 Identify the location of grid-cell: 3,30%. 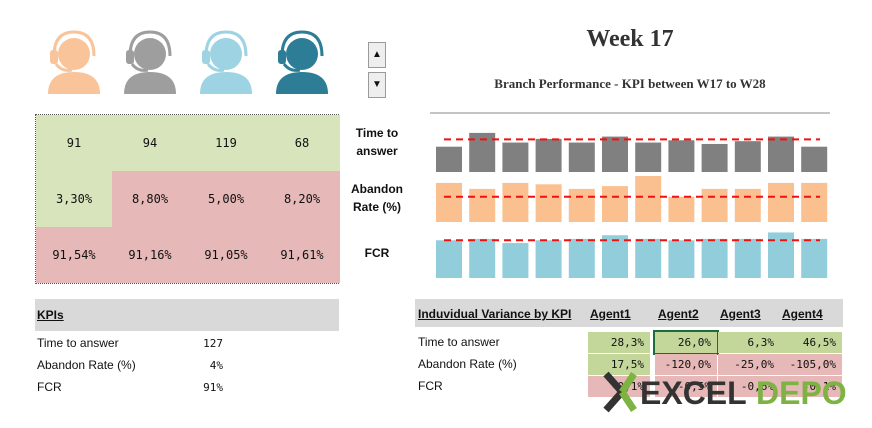
(74, 199).